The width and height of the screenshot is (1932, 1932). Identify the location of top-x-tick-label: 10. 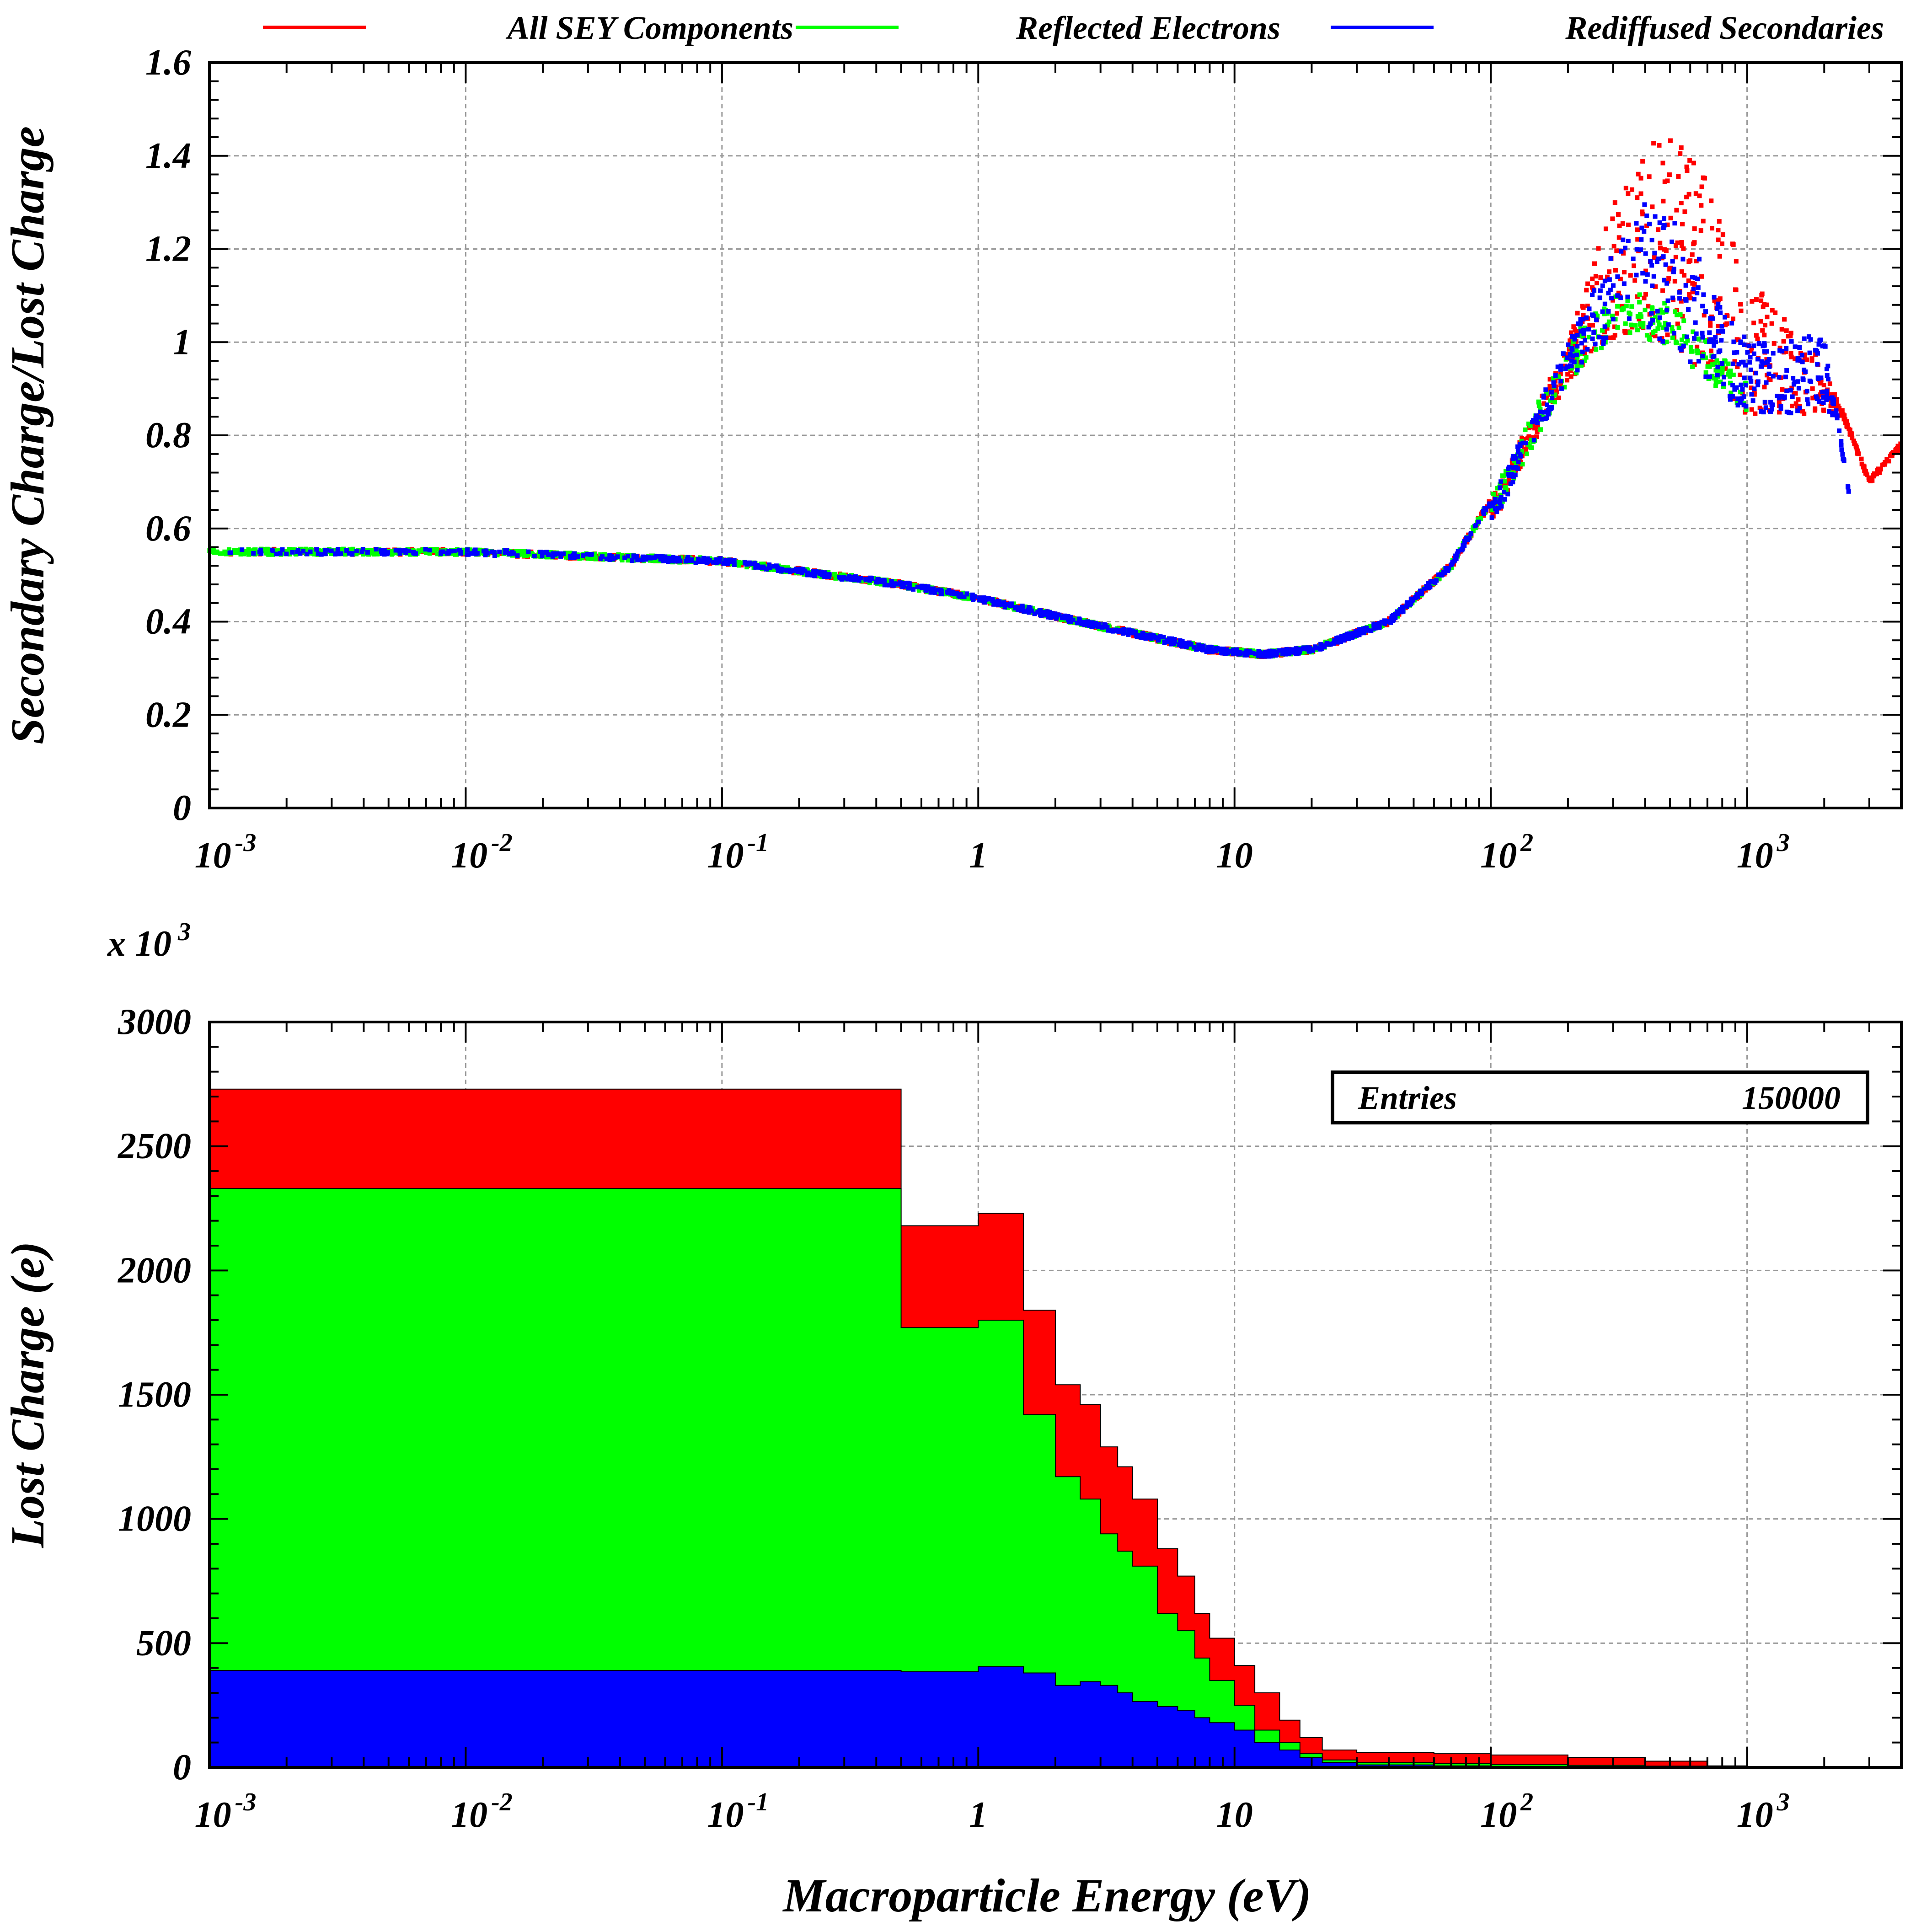
(1234, 855).